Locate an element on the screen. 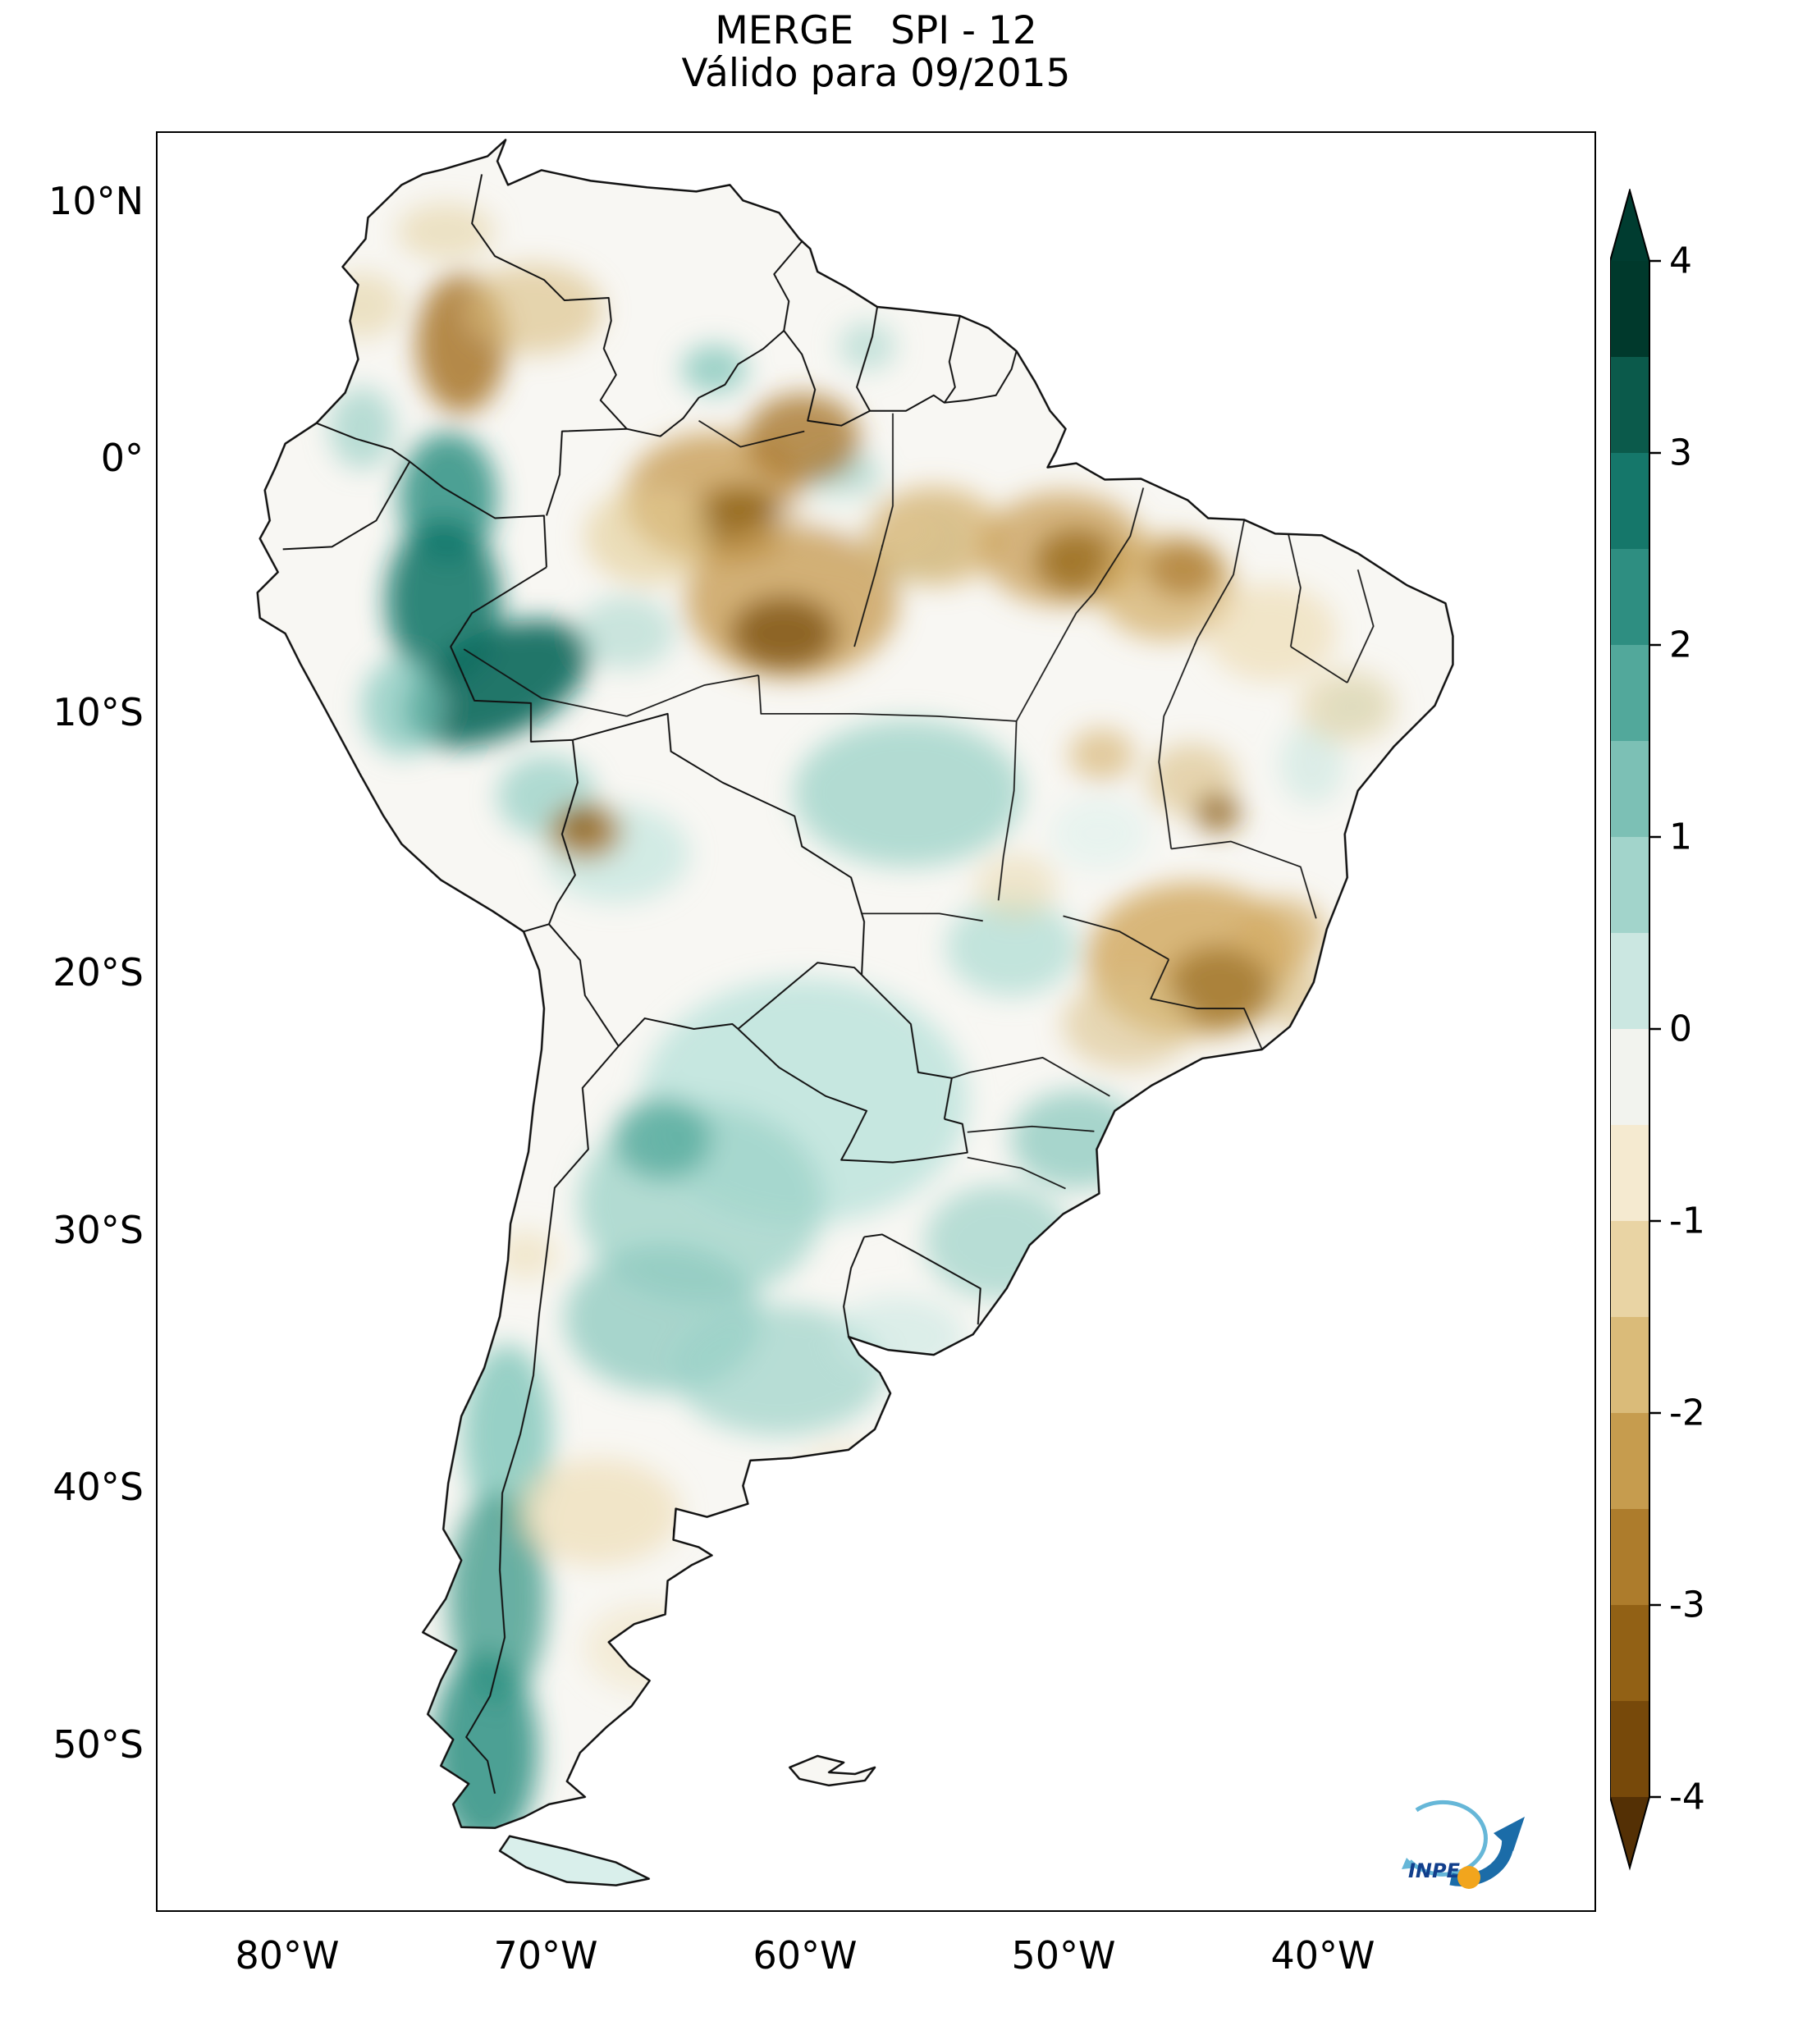 The image size is (1798, 2044). x-tick-label: 60°W is located at coordinates (805, 1956).